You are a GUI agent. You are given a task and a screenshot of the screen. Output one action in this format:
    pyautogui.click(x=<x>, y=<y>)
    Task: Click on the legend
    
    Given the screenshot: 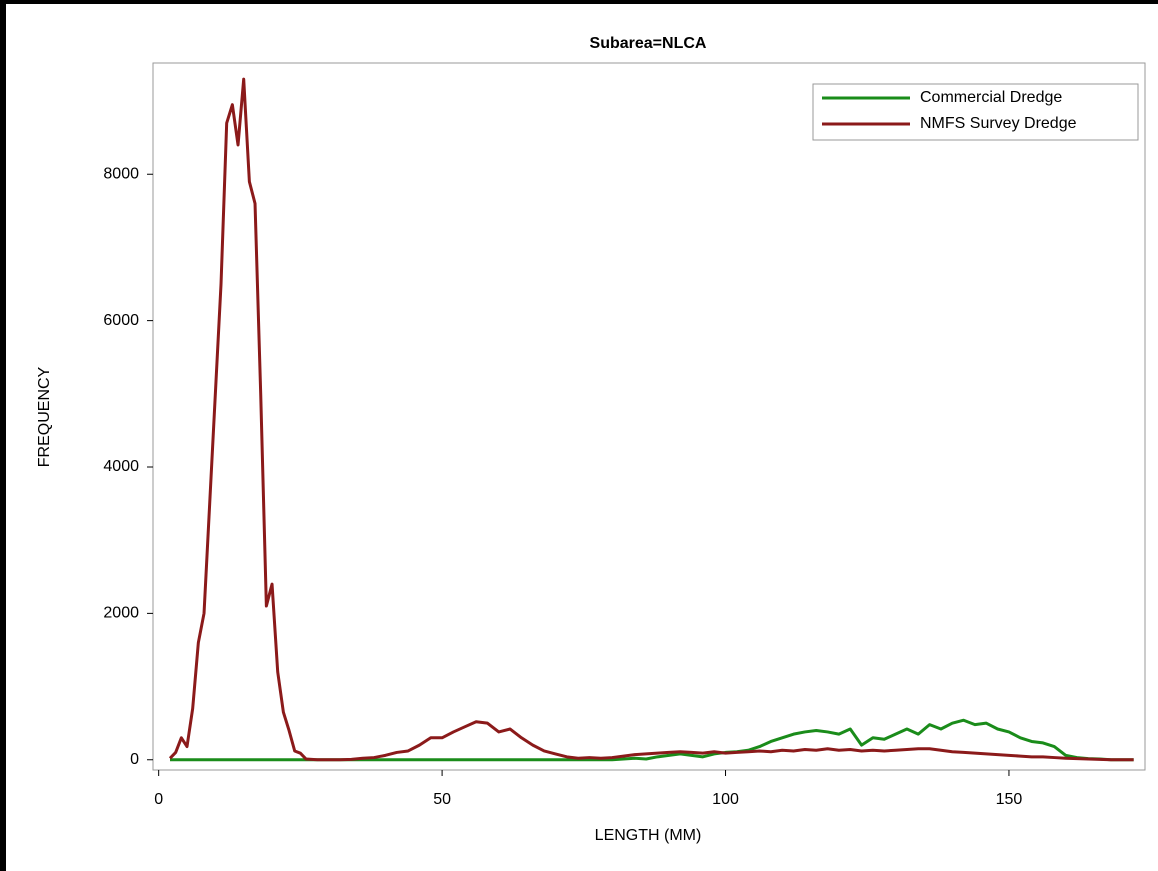 What is the action you would take?
    pyautogui.click(x=975, y=112)
    